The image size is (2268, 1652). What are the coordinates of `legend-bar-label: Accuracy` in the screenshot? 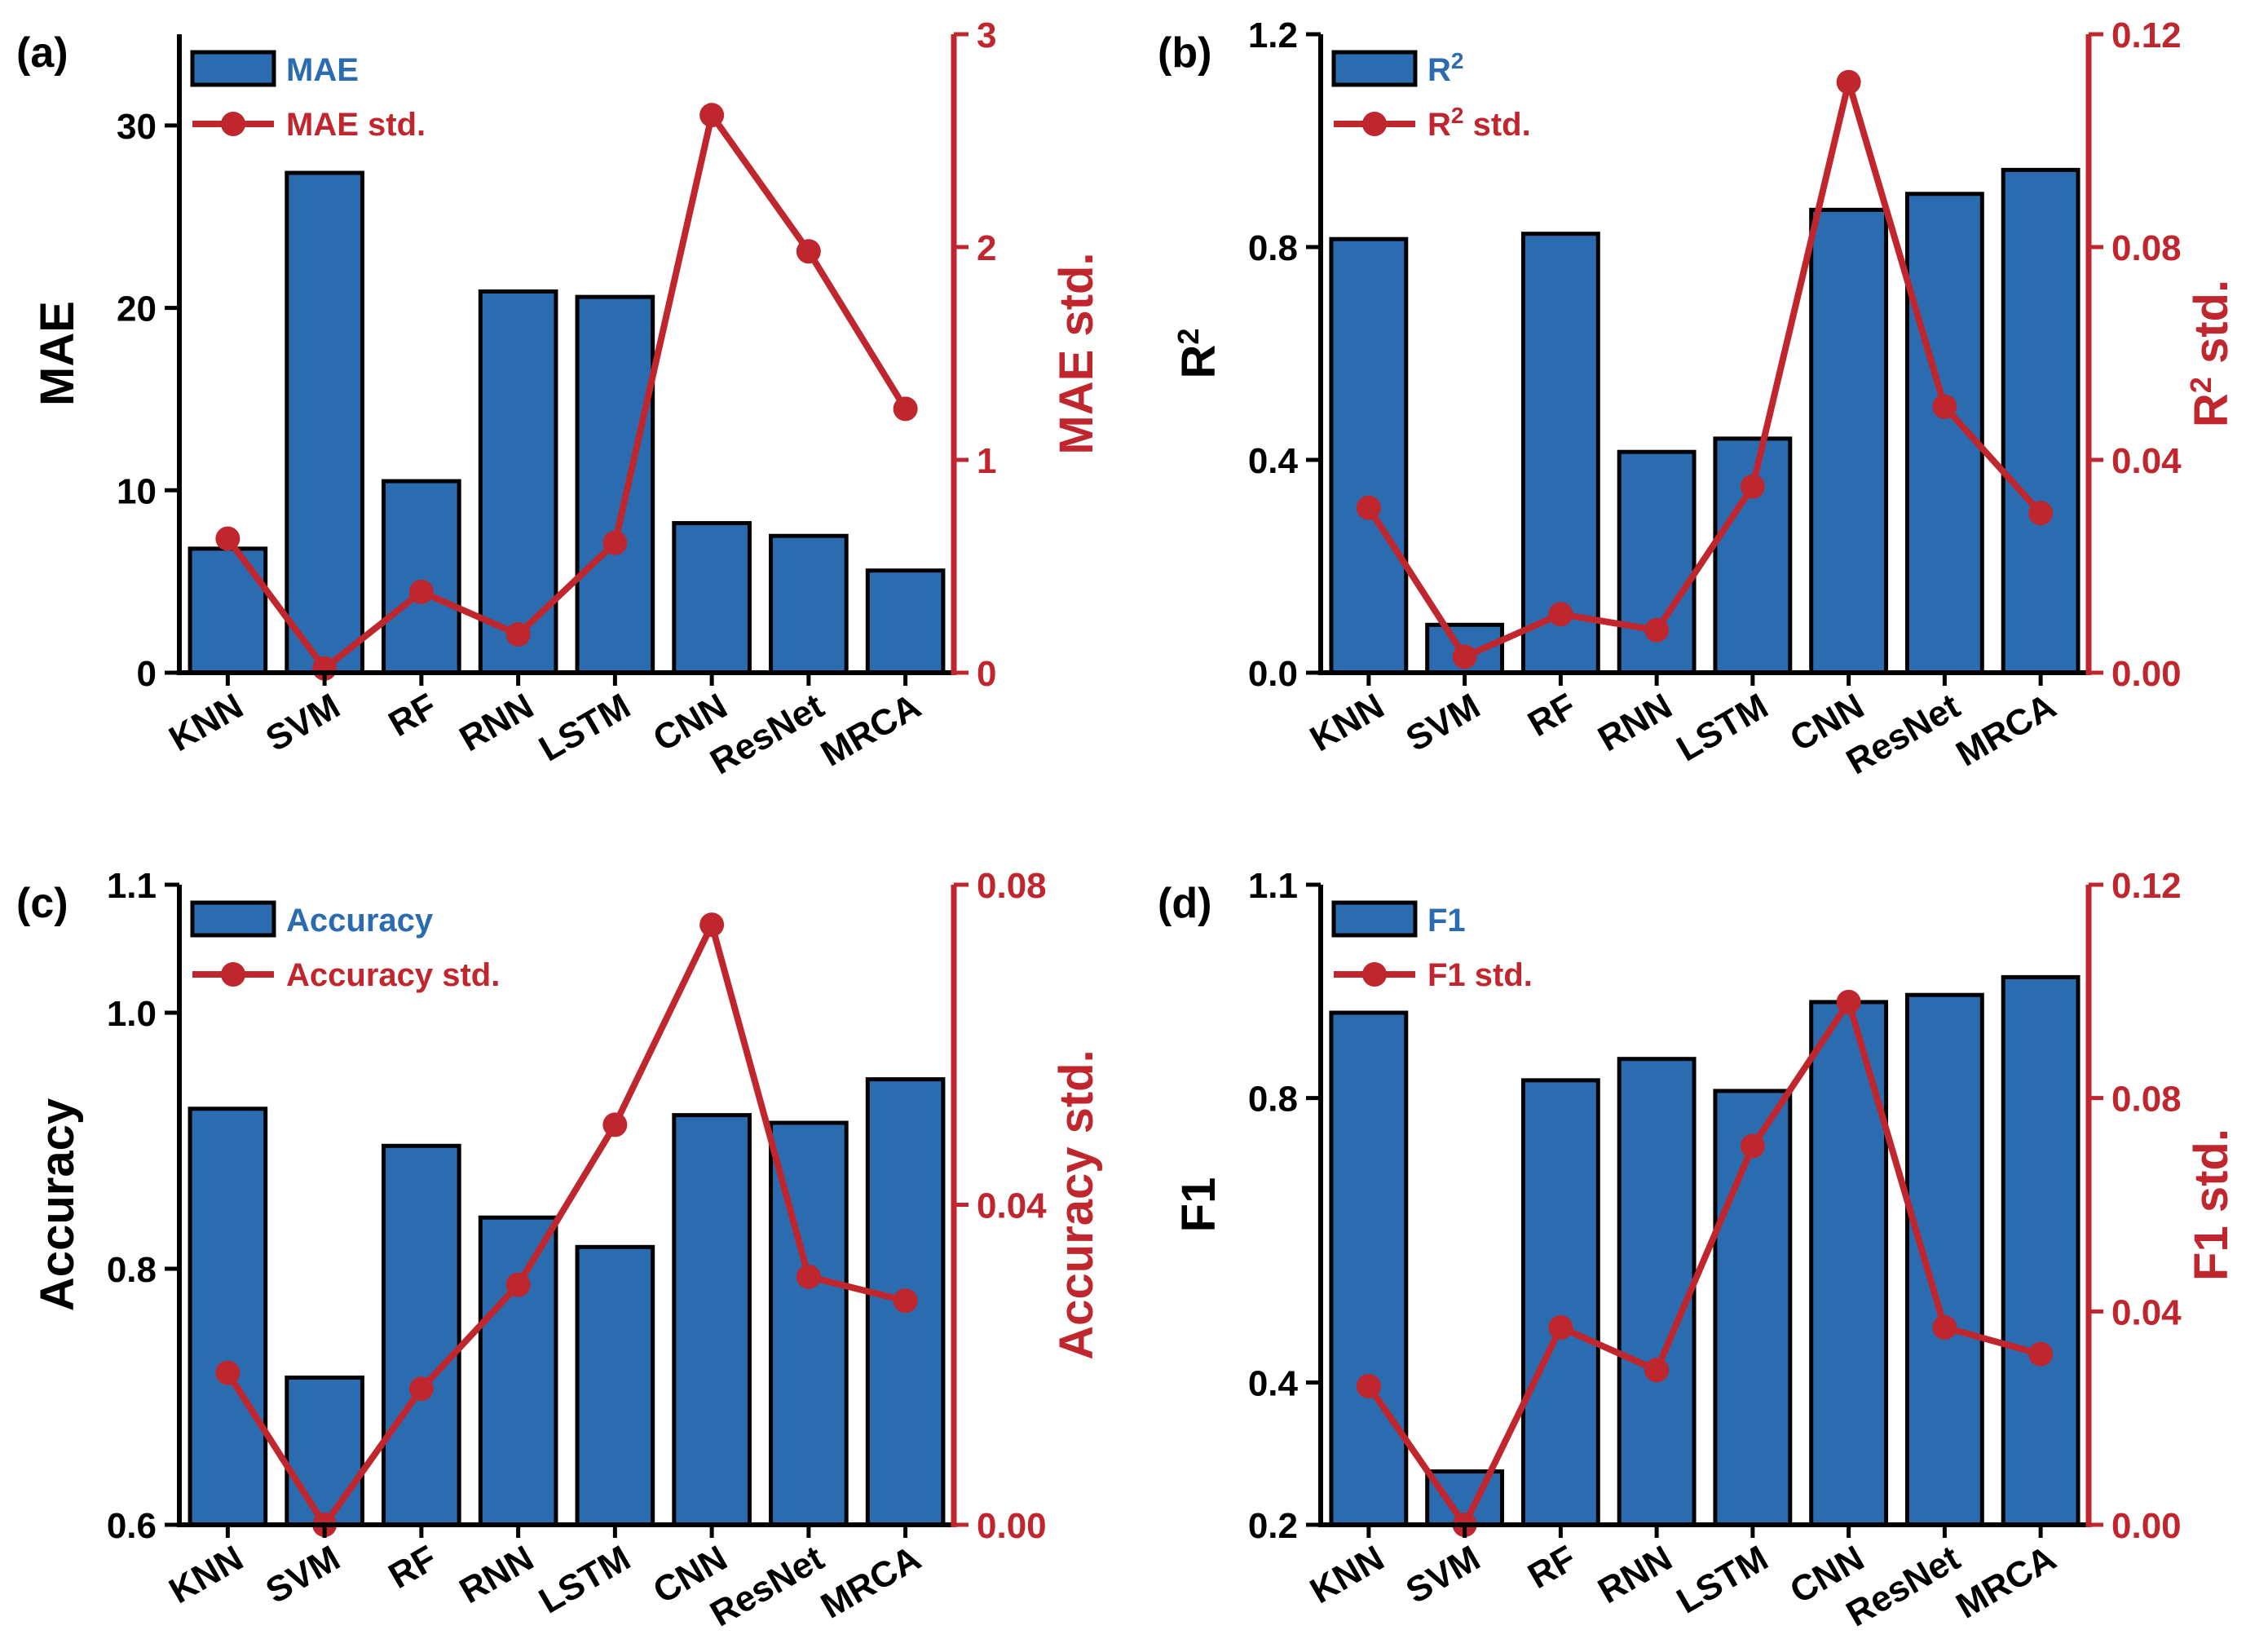 It's located at (360, 921).